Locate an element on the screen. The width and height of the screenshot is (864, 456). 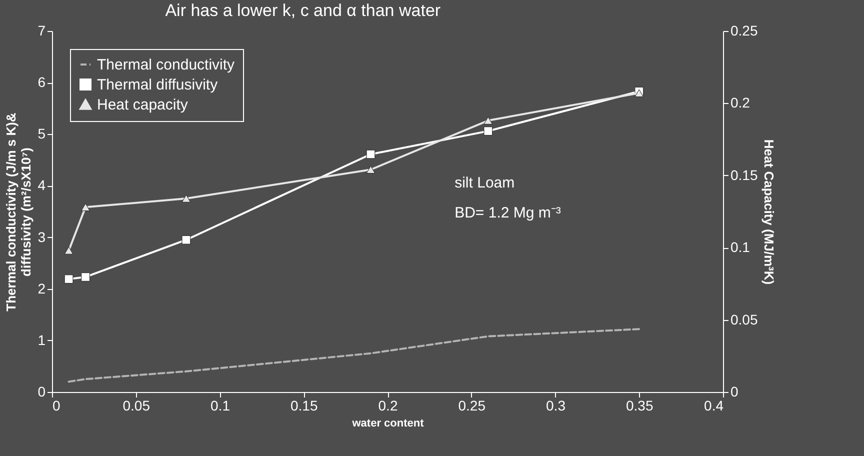
y2-tick-label: 0.1 is located at coordinates (740, 247).